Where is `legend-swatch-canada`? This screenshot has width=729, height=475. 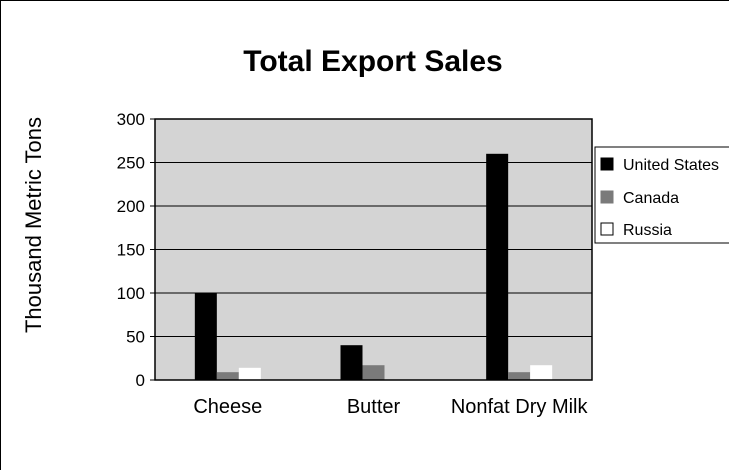 legend-swatch-canada is located at coordinates (607, 197).